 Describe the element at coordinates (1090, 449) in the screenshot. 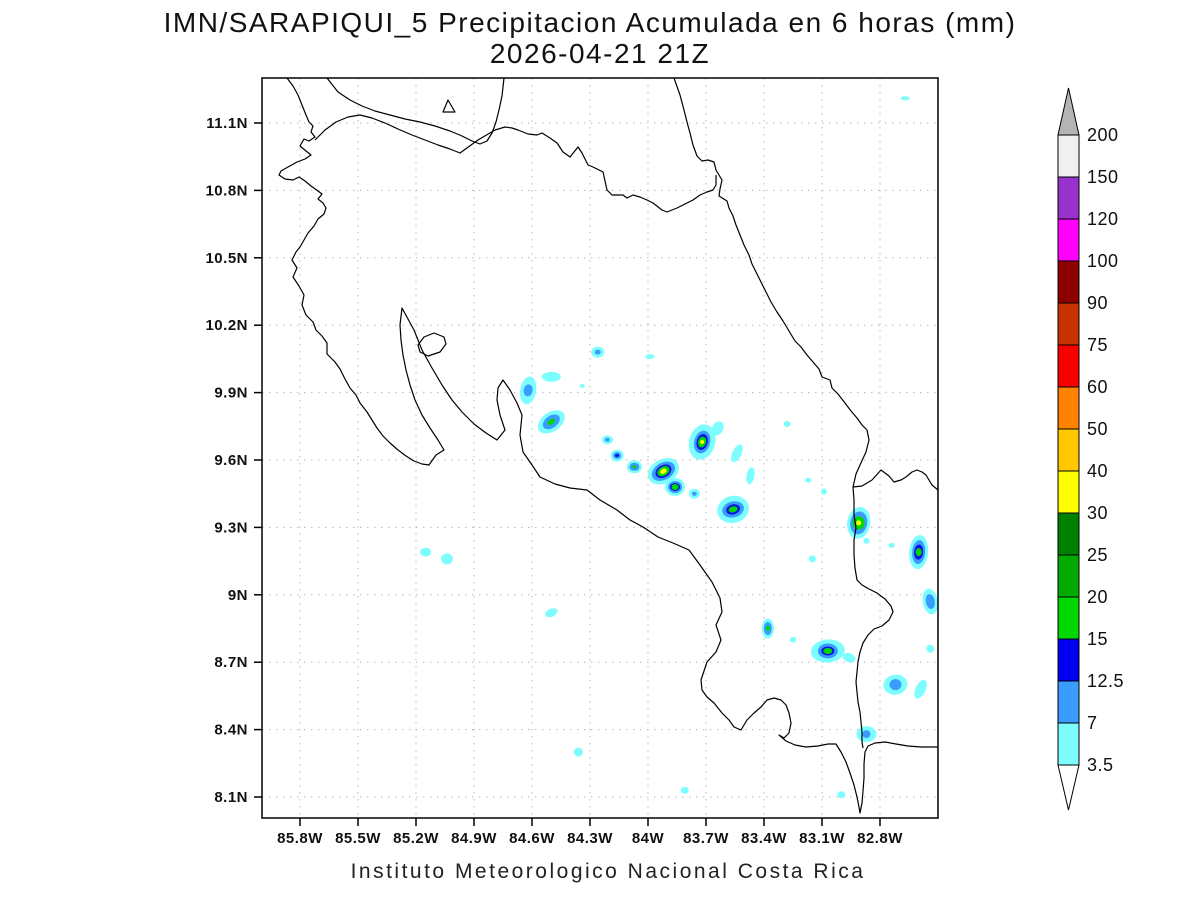

I see `colorbar: 3.5 7 12.5 15 20 25 30 40 50 60 75 90 100 120 150 200` at that location.